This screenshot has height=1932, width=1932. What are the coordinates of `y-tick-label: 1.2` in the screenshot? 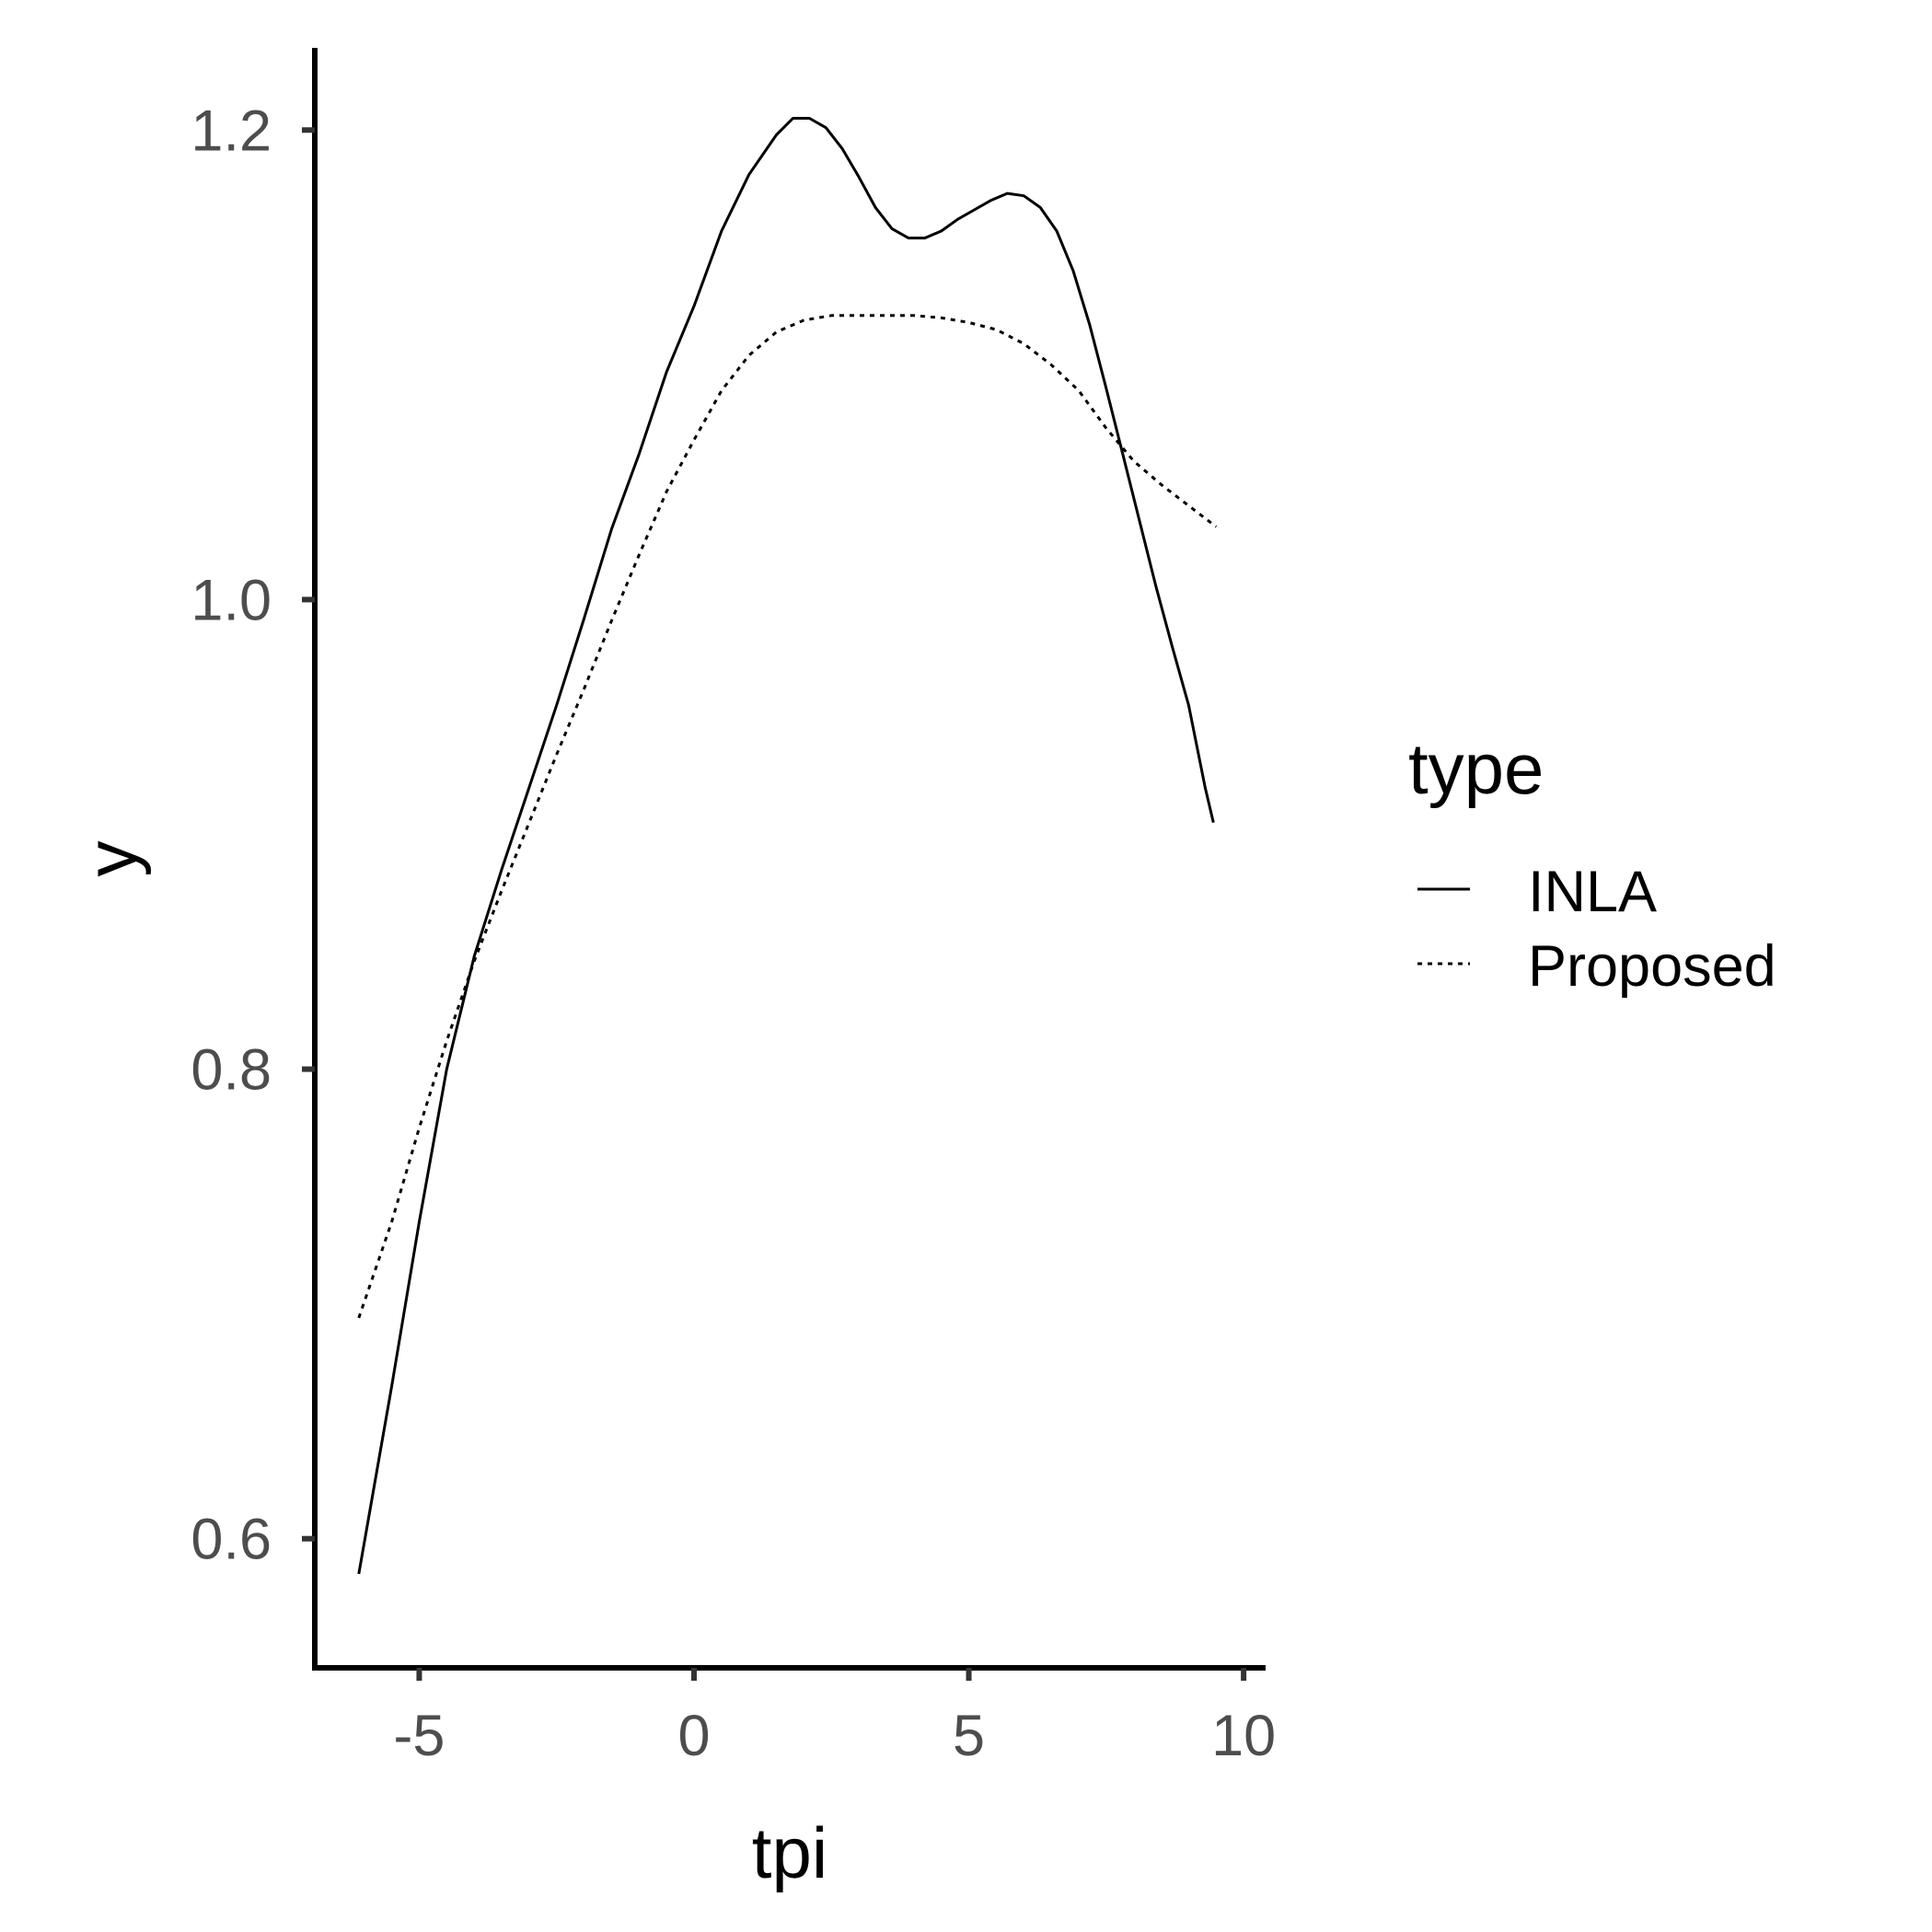 It's located at (232, 130).